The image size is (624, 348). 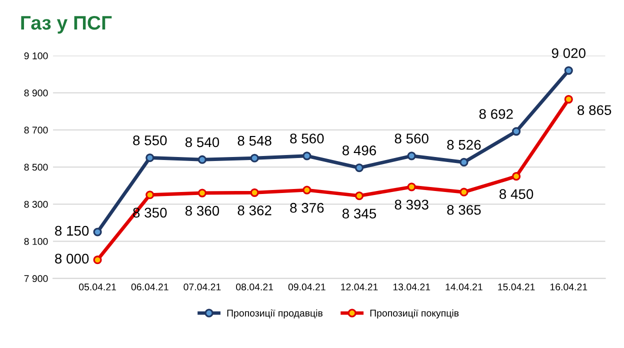 What do you see at coordinates (36, 130) in the screenshot?
I see `y-tick-label: 8 700` at bounding box center [36, 130].